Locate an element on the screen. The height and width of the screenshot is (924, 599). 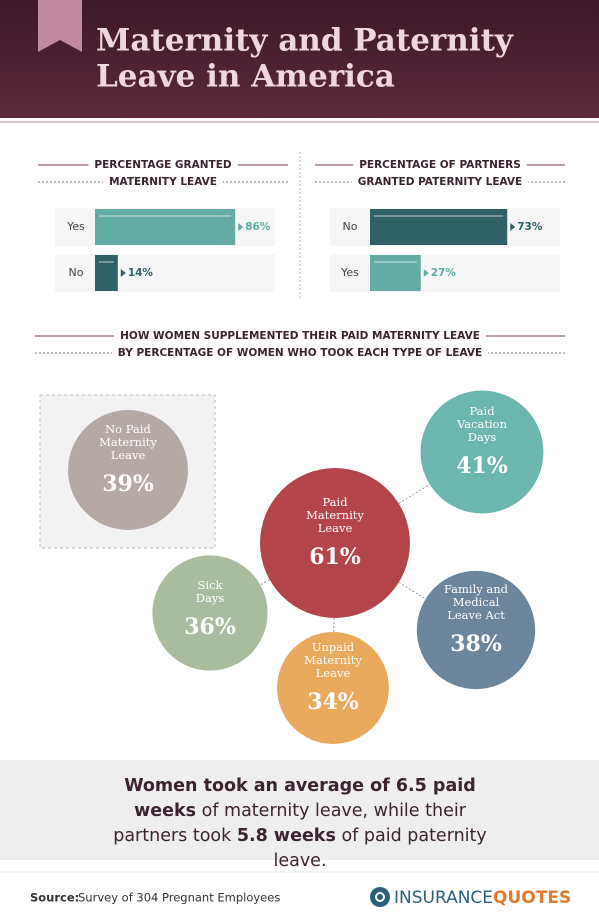
header-band is located at coordinates (299, 59).